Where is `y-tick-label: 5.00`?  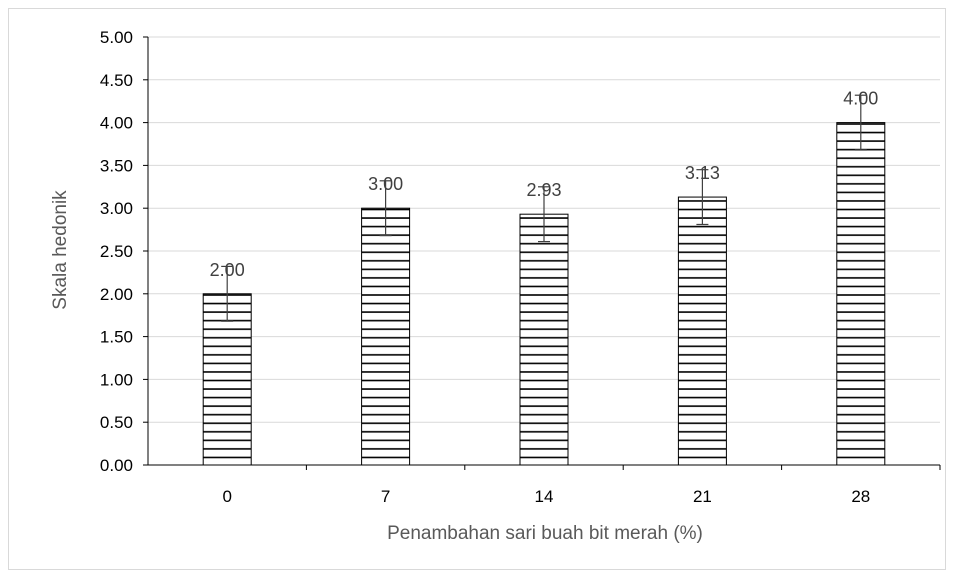 y-tick-label: 5.00 is located at coordinates (116, 37).